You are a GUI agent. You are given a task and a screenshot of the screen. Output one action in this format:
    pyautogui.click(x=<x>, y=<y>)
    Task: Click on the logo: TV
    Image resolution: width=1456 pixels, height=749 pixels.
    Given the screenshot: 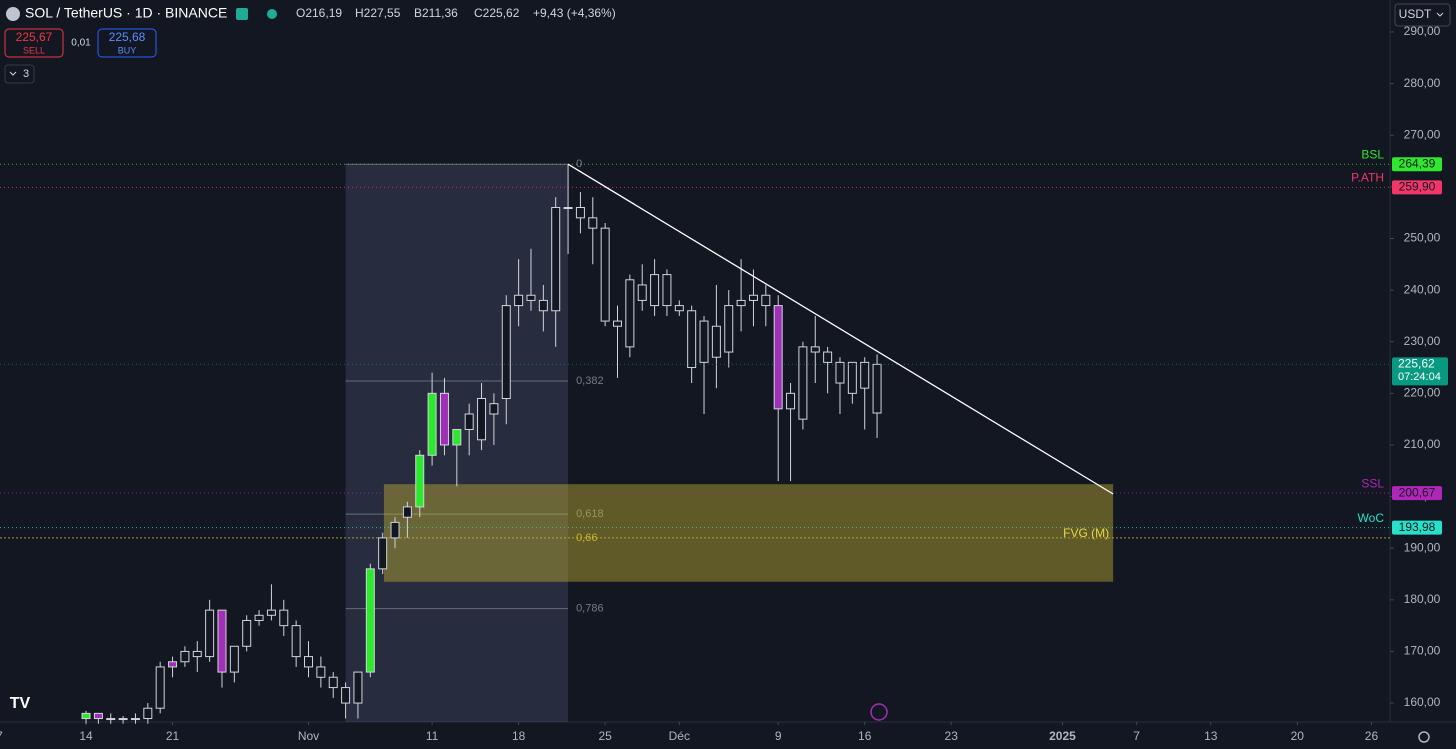 What is the action you would take?
    pyautogui.click(x=20, y=703)
    